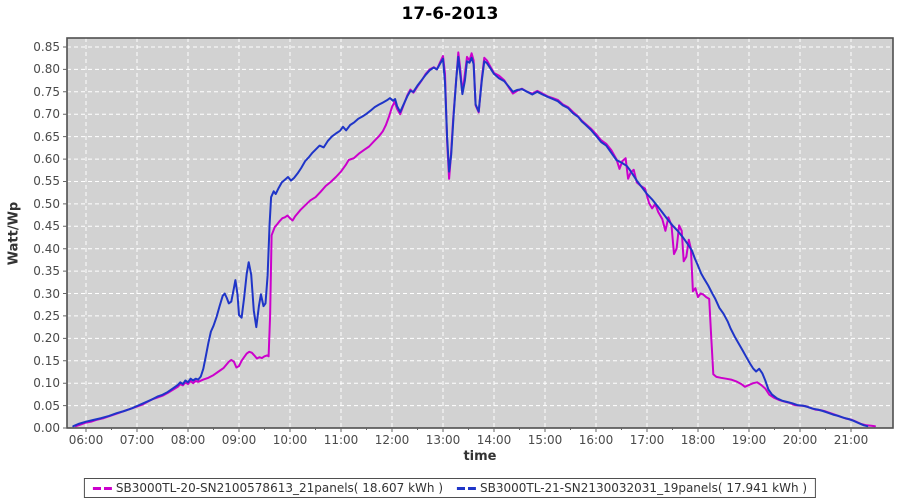 The image size is (900, 500). Describe the element at coordinates (46, 47) in the screenshot. I see `y-tick-label: 0.85` at that location.